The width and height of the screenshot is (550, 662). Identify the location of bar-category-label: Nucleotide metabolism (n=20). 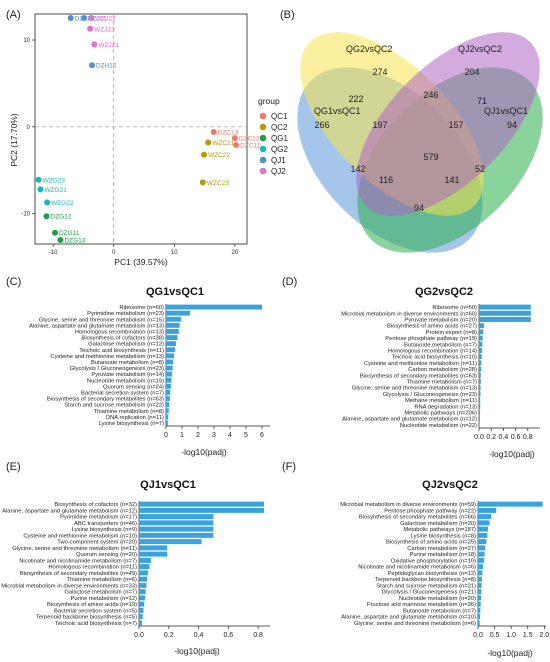
(437, 599).